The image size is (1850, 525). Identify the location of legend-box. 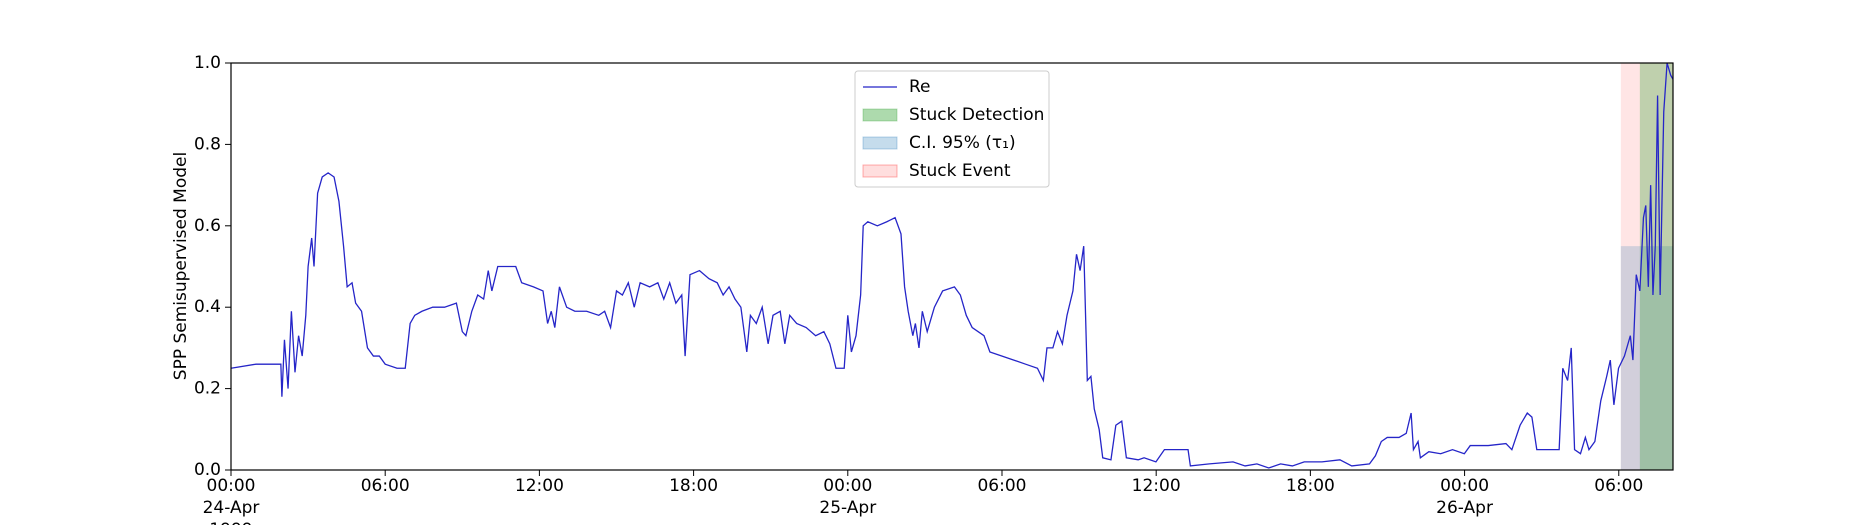
(952, 129).